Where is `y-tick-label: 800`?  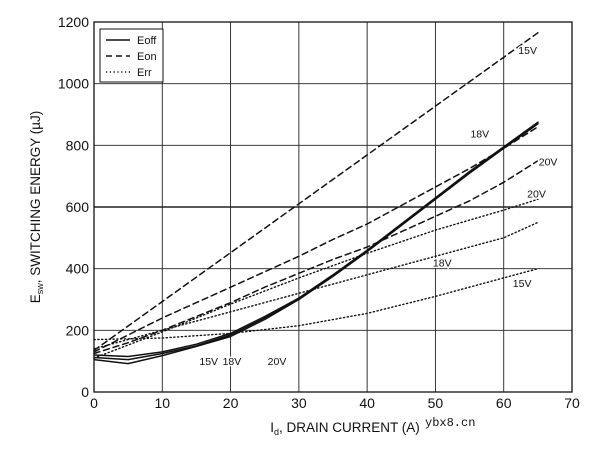
y-tick-label: 800 is located at coordinates (78, 145).